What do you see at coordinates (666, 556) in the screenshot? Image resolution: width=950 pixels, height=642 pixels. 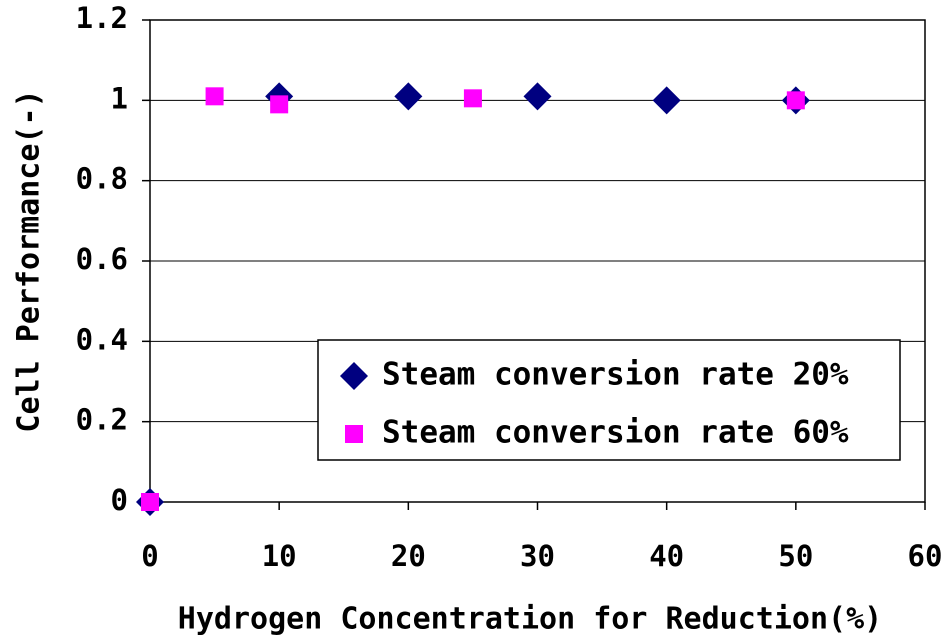 I see `x-tick-label: 40` at bounding box center [666, 556].